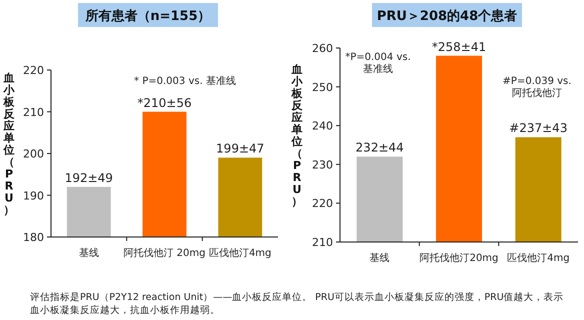 Image resolution: width=584 pixels, height=320 pixels. I want to click on data-label: 199±47, so click(240, 149).